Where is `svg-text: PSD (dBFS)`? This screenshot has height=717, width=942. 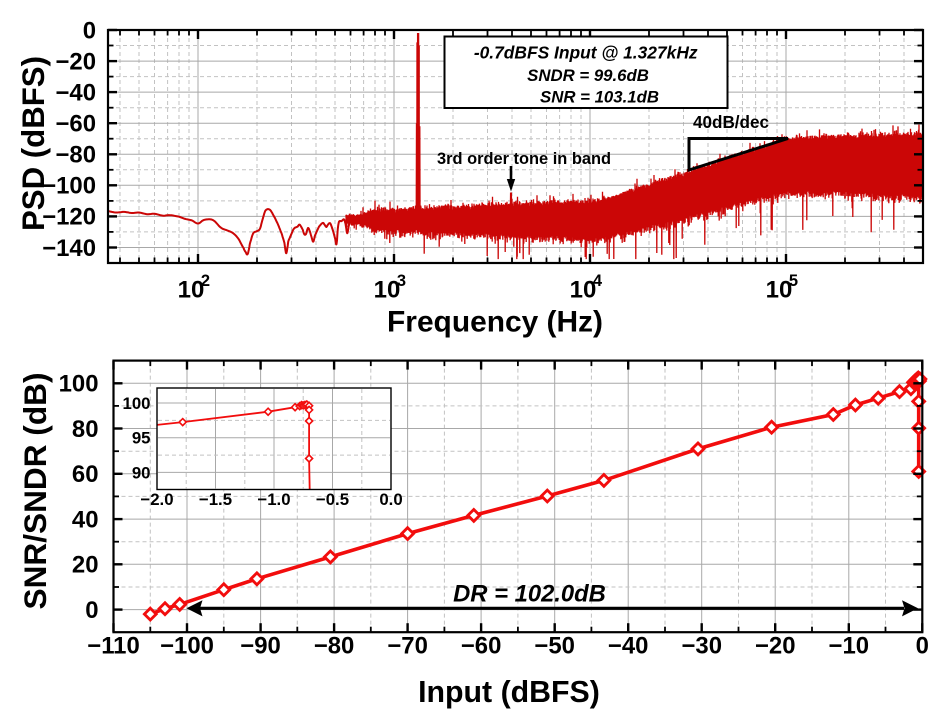
svg-text: PSD (dBFS) is located at coordinates (33, 143).